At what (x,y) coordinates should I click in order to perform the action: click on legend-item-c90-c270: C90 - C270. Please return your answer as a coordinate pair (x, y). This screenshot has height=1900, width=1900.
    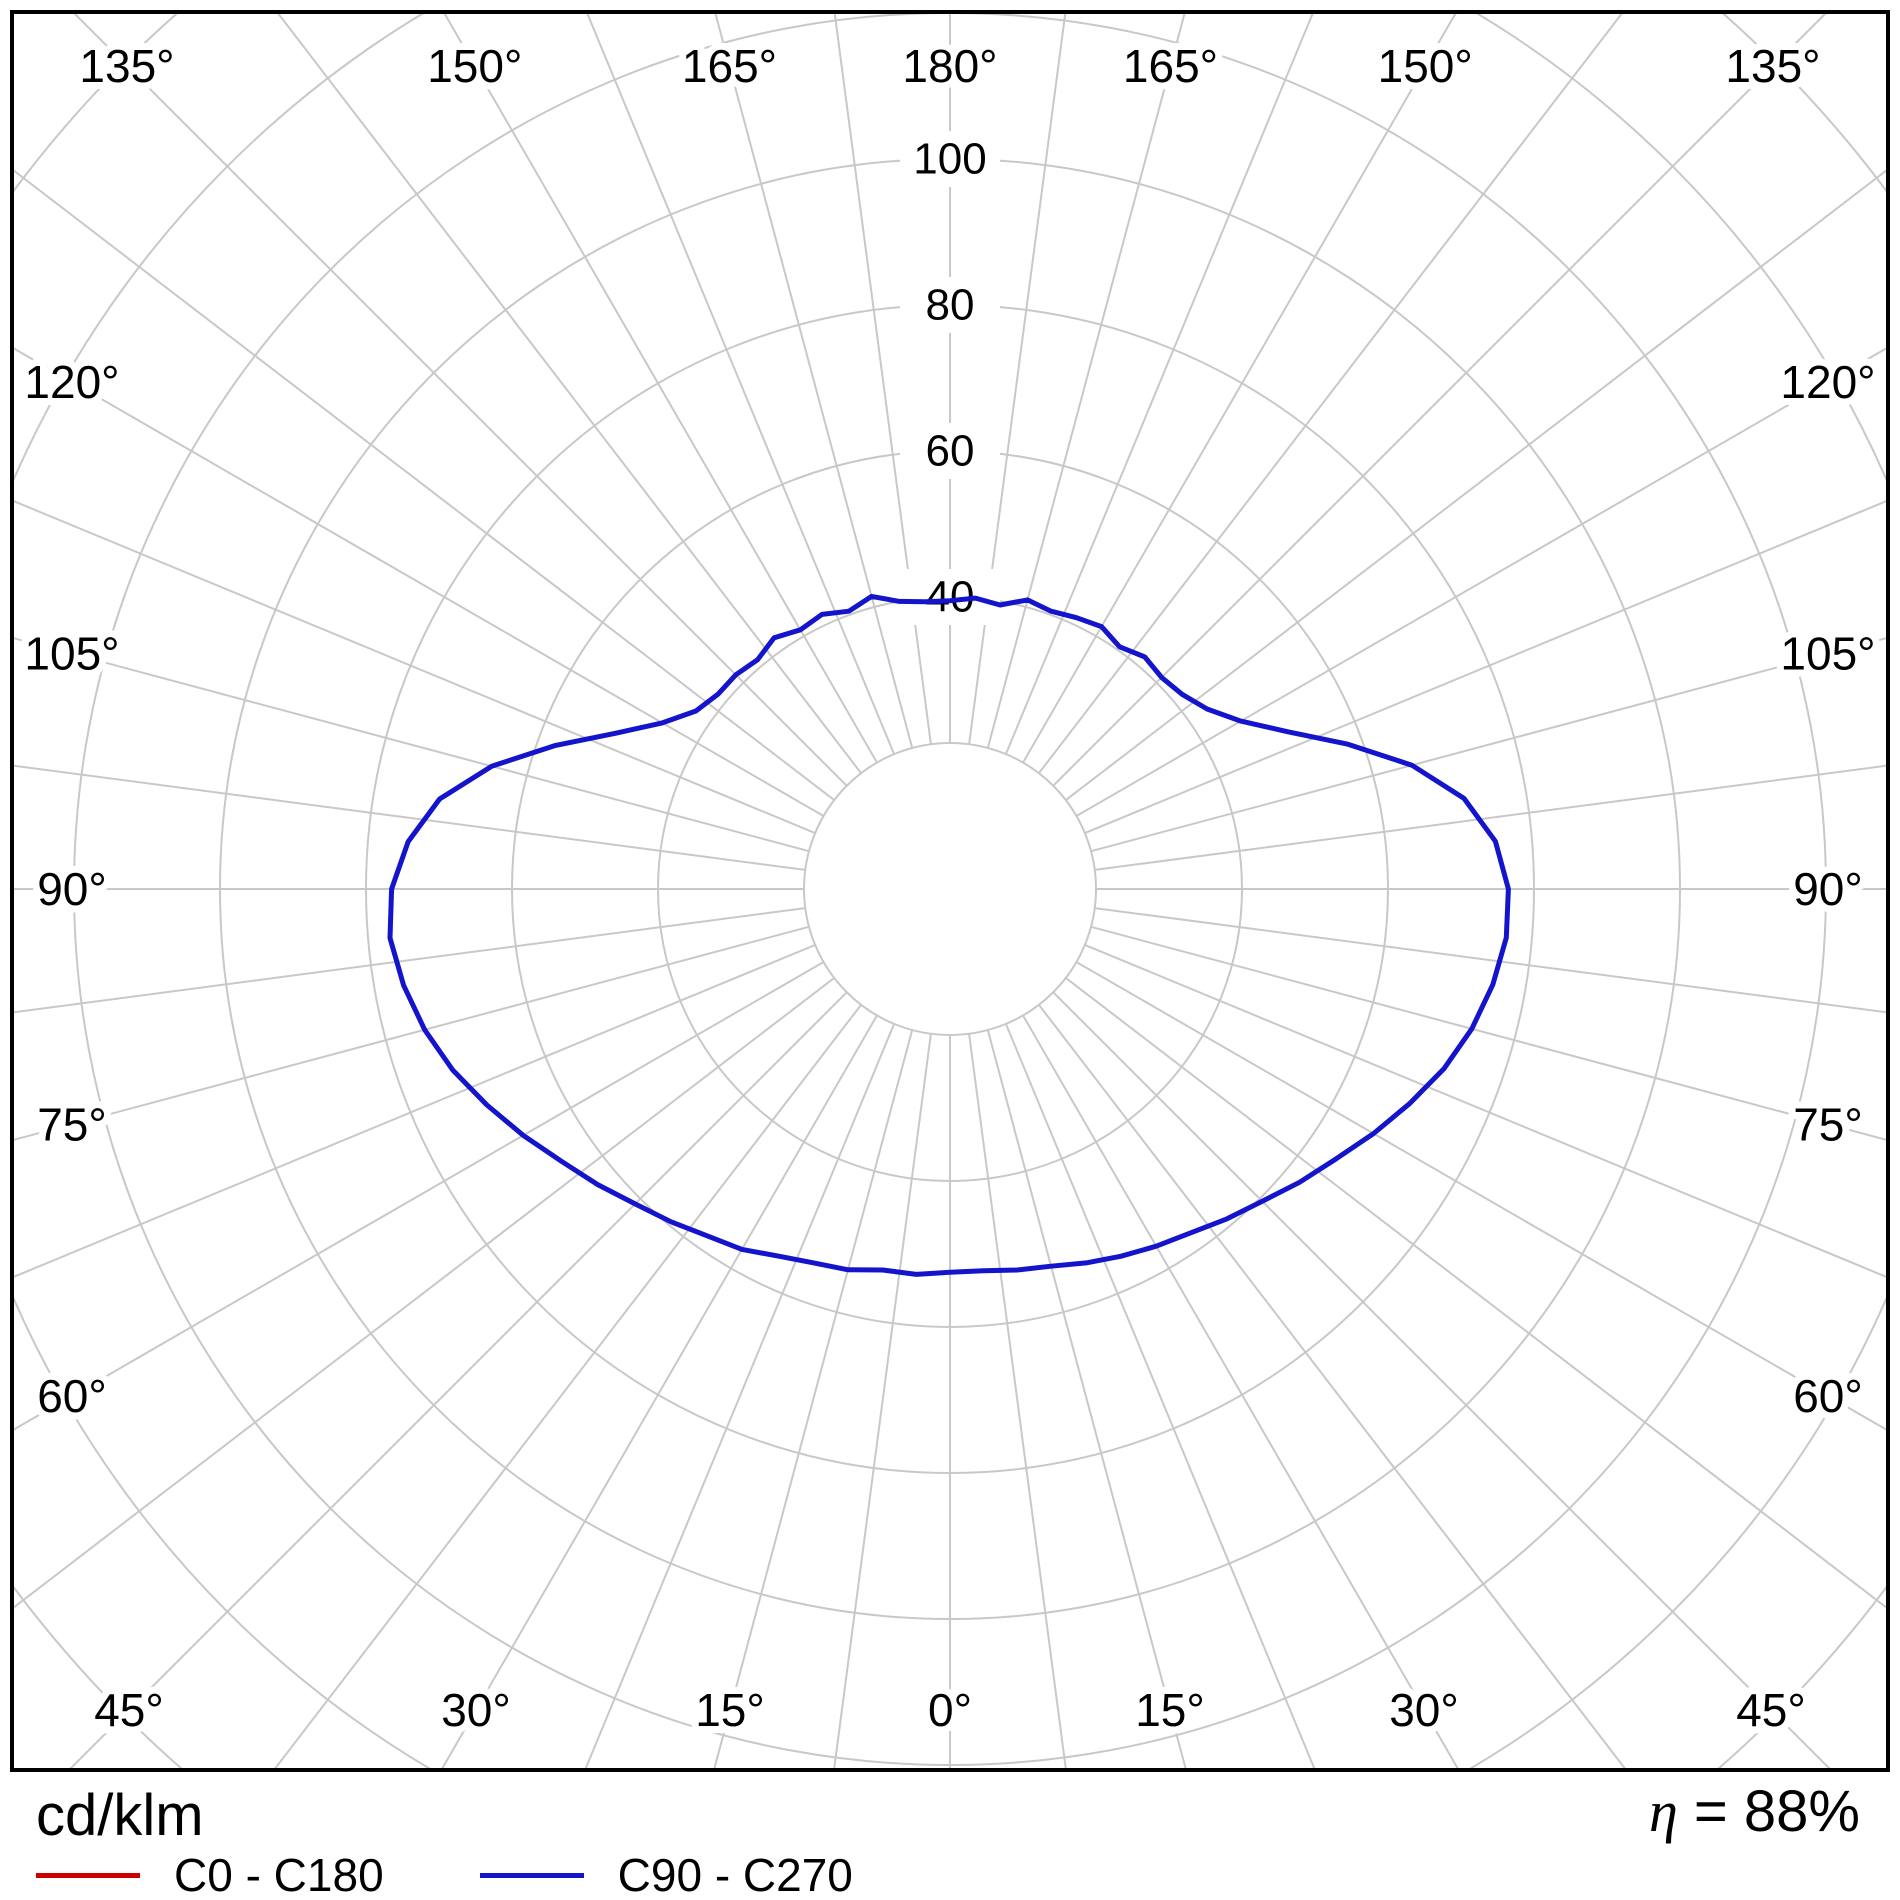
    Looking at the image, I should click on (666, 1874).